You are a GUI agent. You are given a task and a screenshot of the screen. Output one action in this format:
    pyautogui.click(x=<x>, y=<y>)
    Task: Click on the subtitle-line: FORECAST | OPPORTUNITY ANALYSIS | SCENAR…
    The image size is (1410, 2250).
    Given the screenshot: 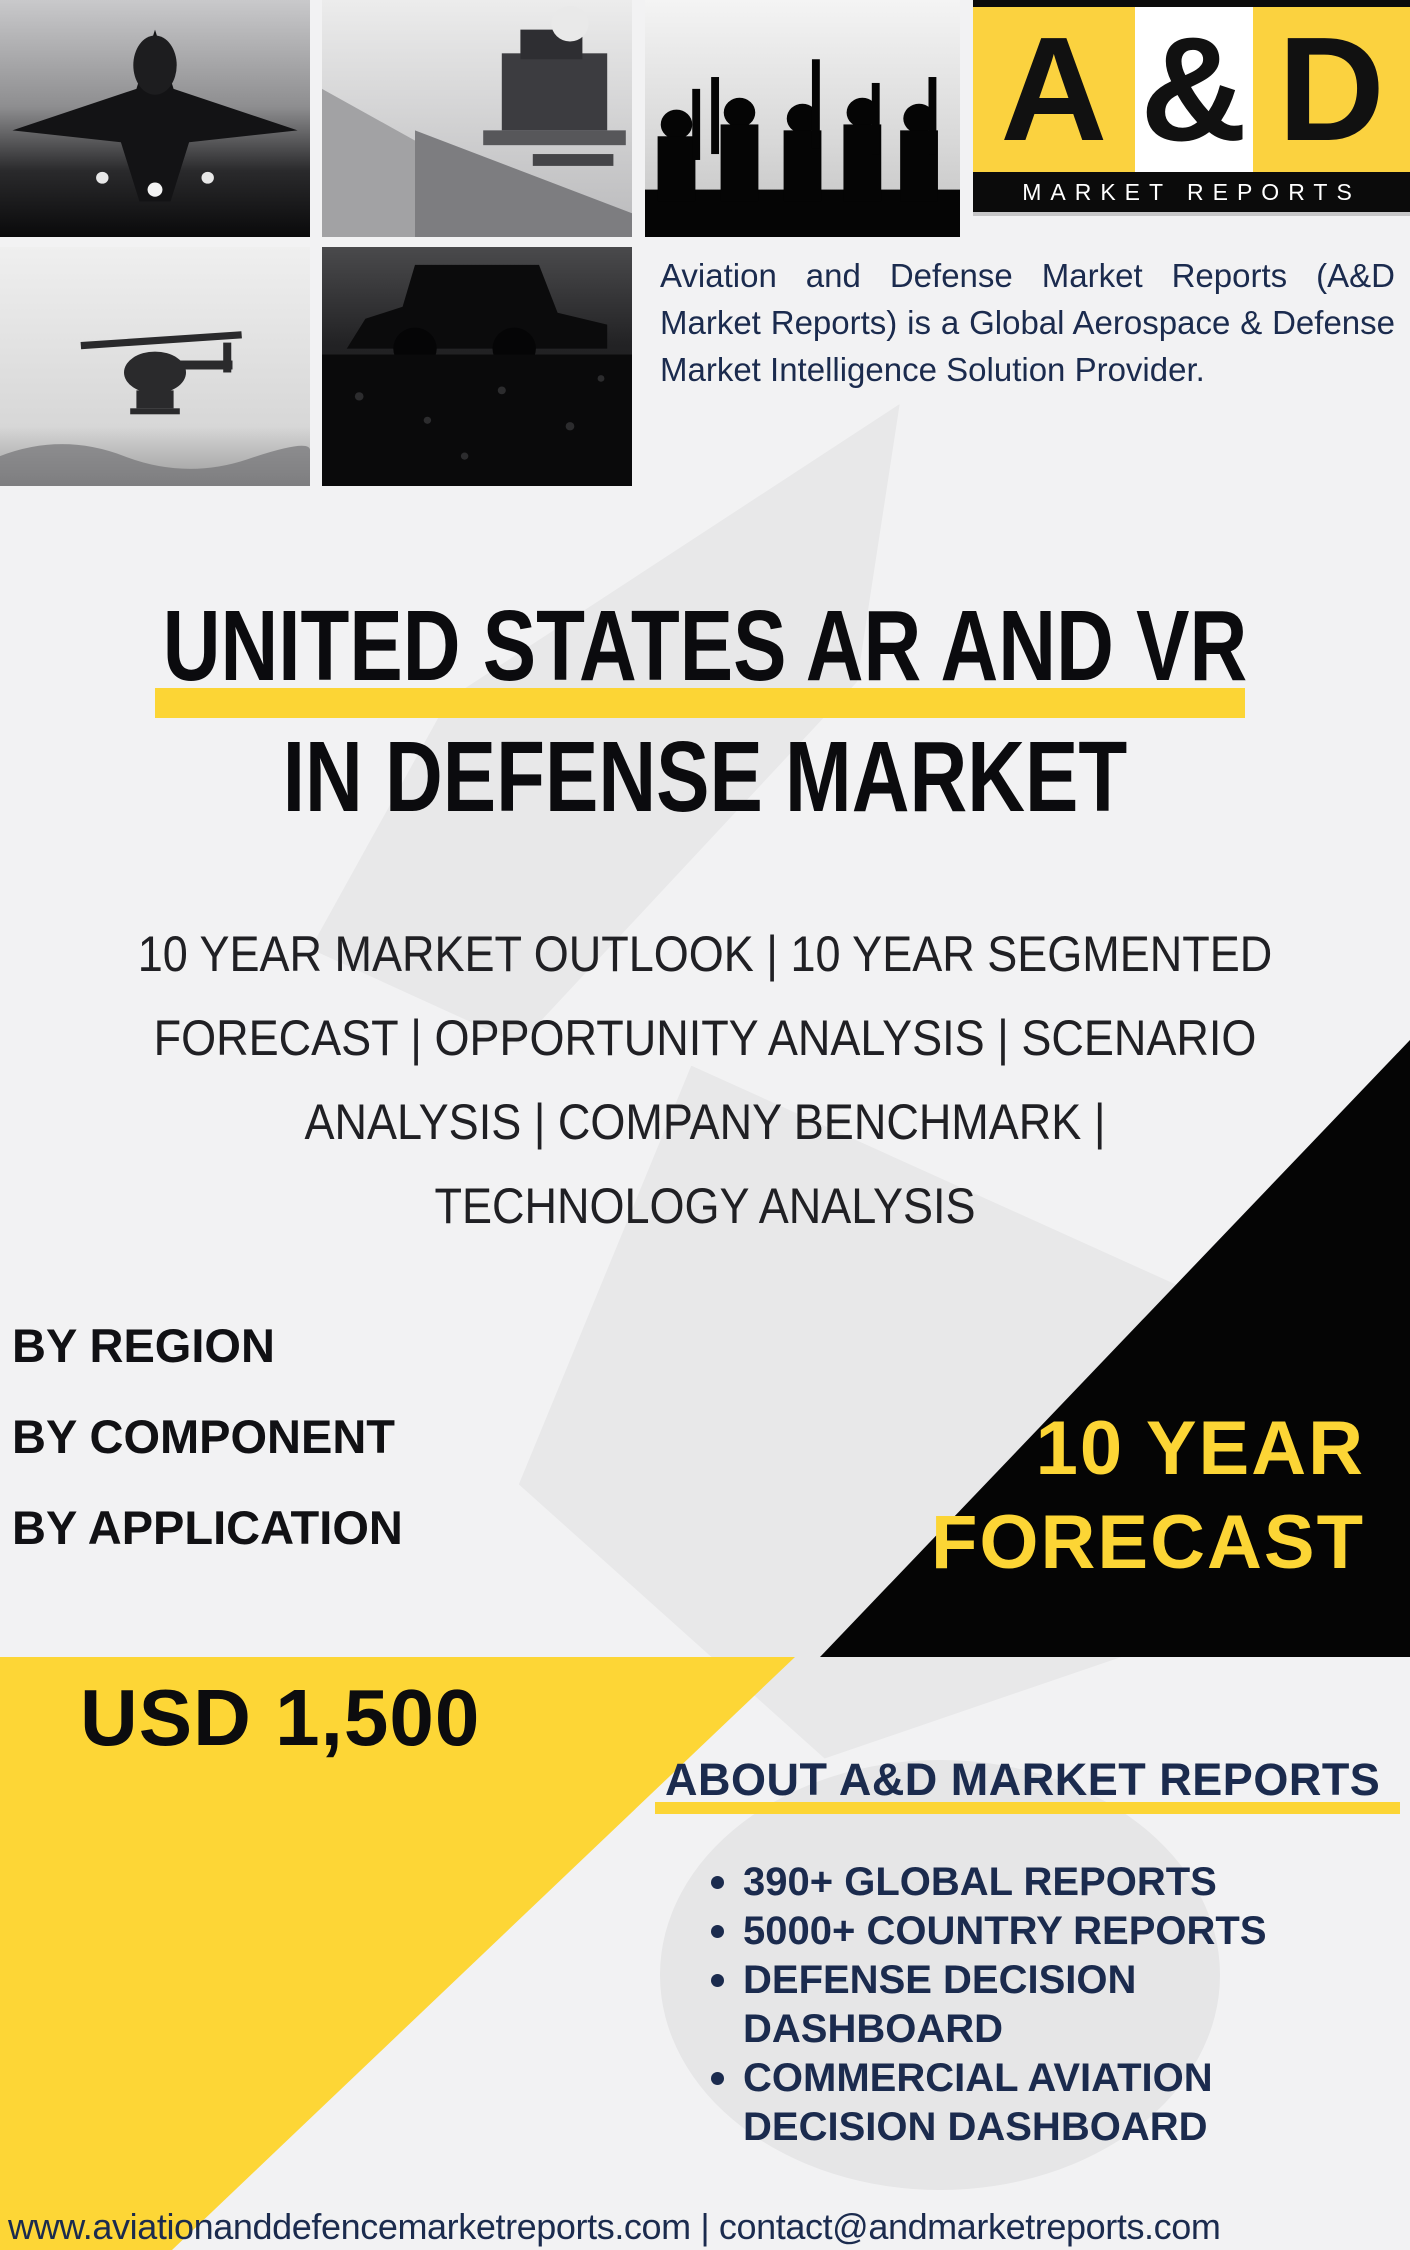 What is the action you would take?
    pyautogui.click(x=705, y=1038)
    